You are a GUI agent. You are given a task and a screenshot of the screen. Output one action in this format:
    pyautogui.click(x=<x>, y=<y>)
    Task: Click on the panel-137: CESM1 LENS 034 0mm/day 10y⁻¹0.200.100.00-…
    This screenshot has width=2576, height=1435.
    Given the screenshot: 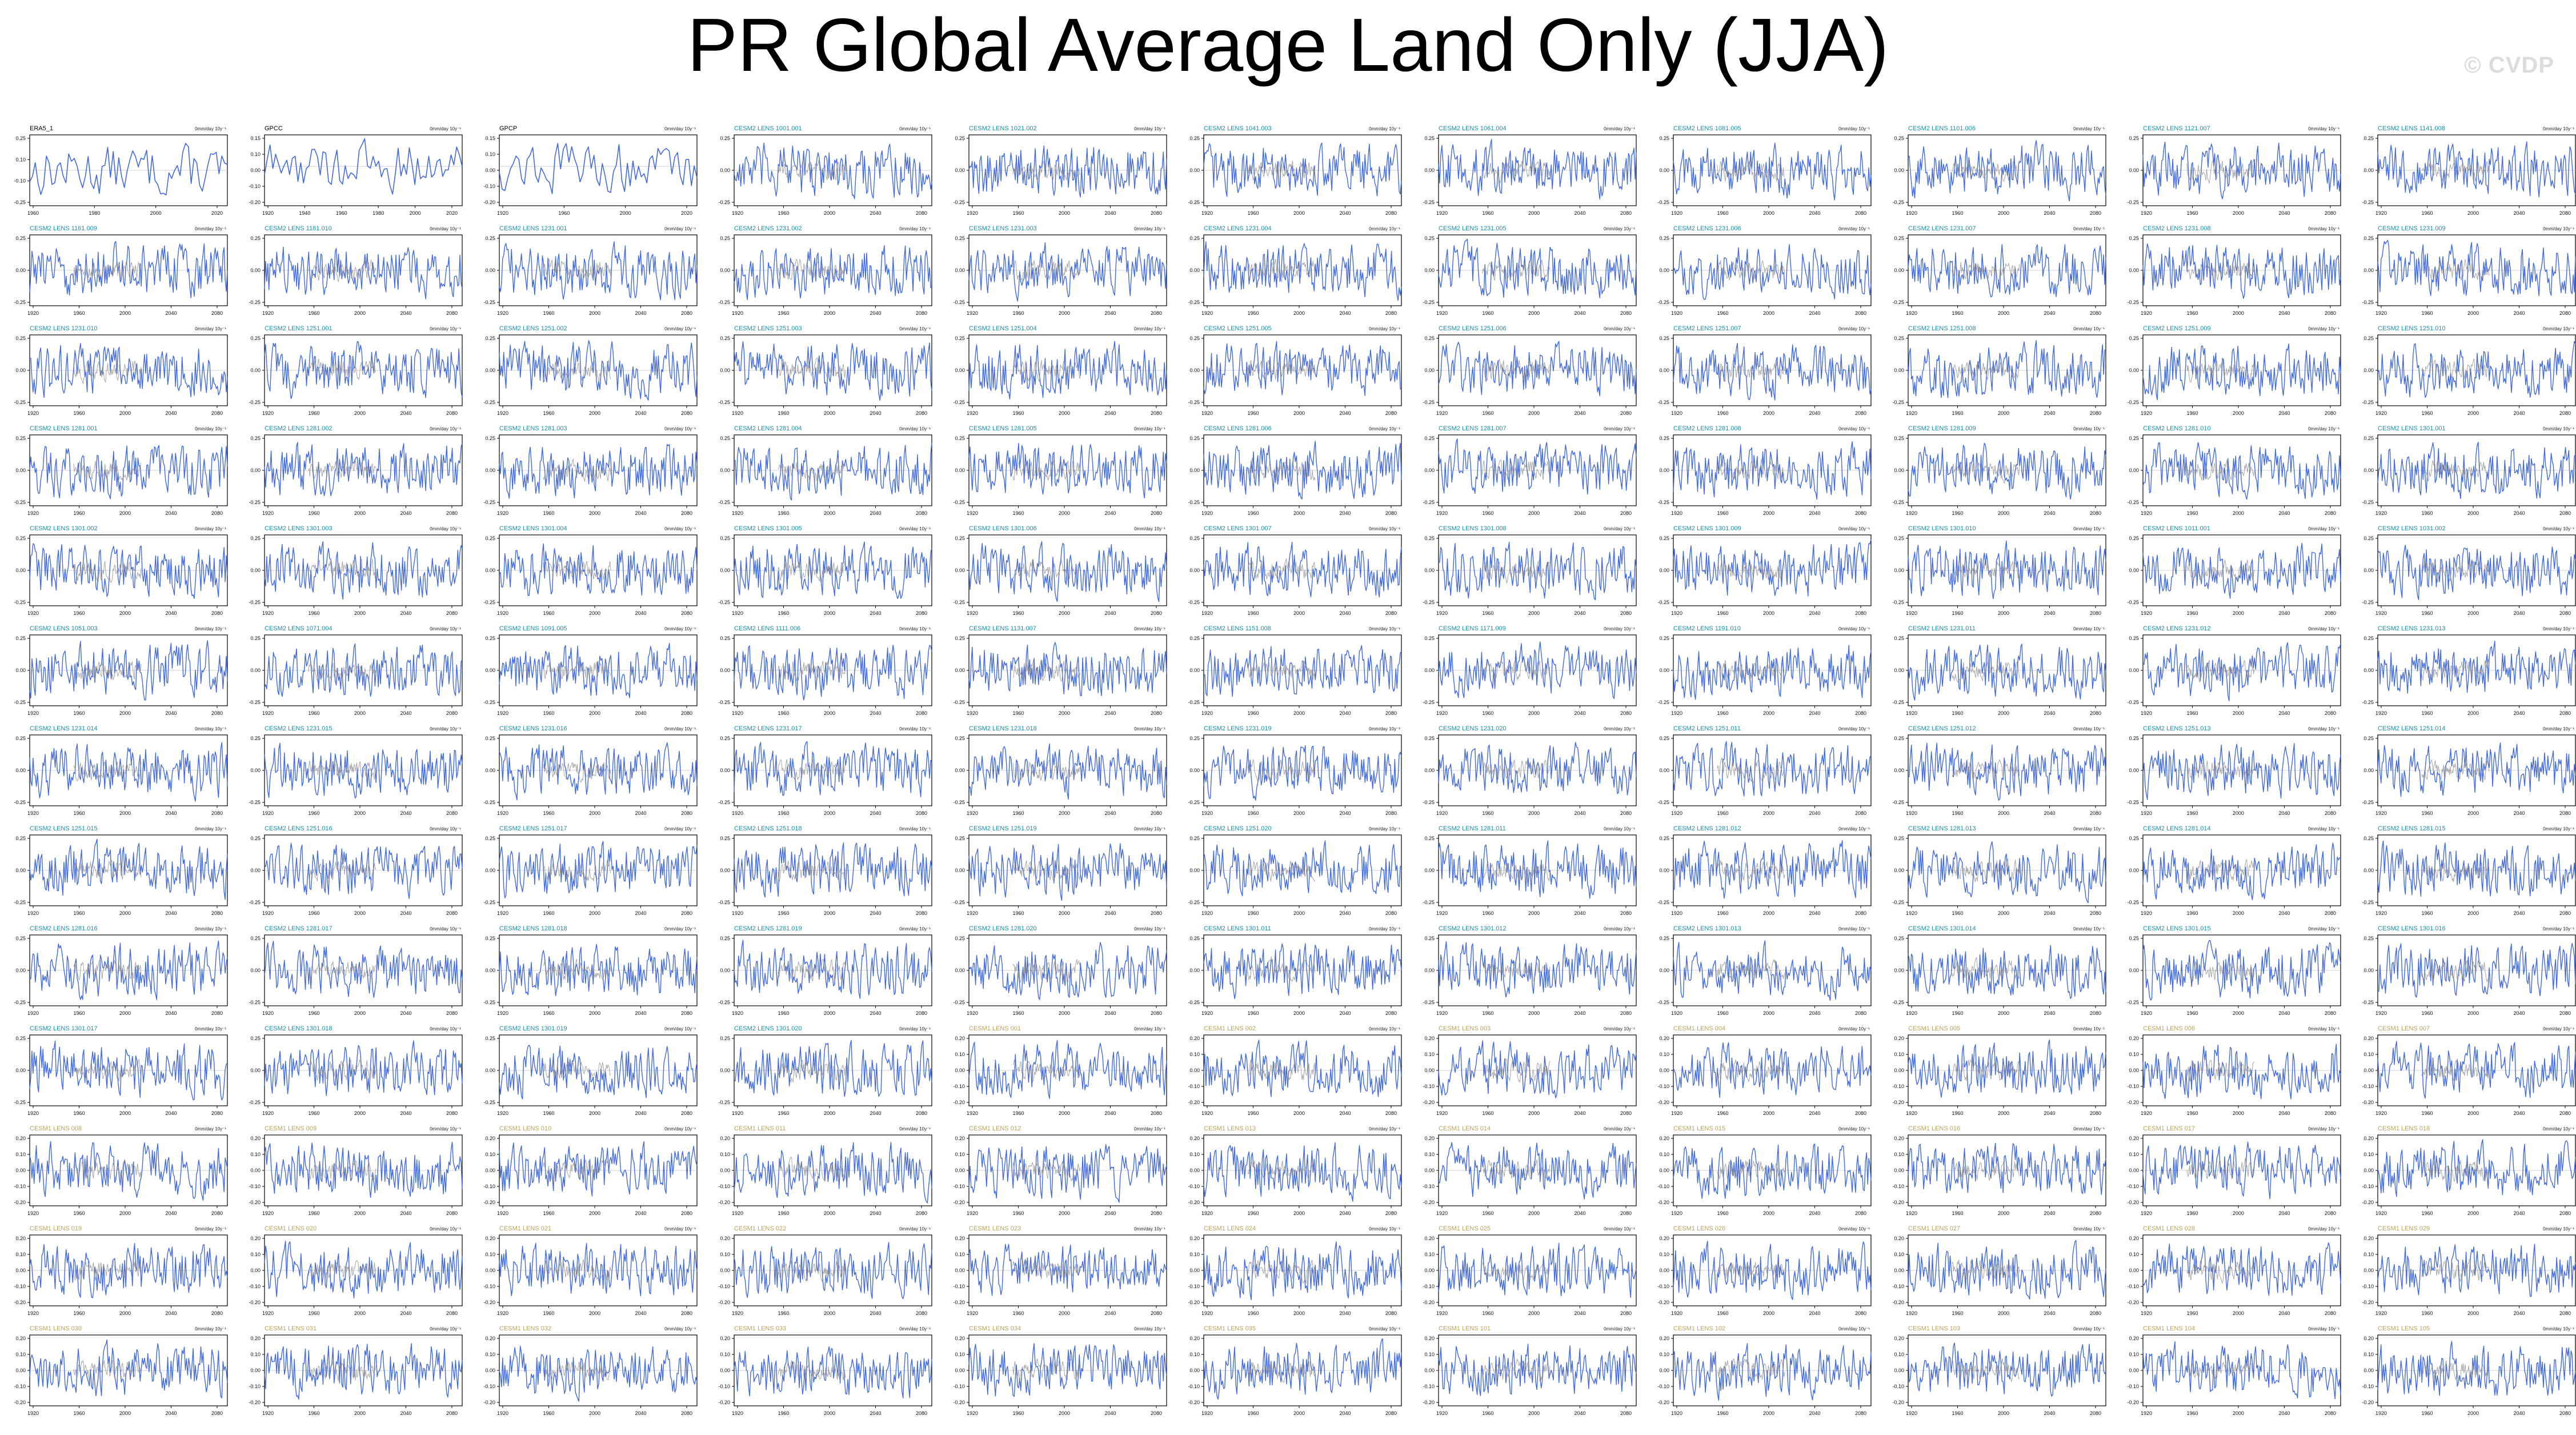 What is the action you would take?
    pyautogui.click(x=1060, y=1370)
    